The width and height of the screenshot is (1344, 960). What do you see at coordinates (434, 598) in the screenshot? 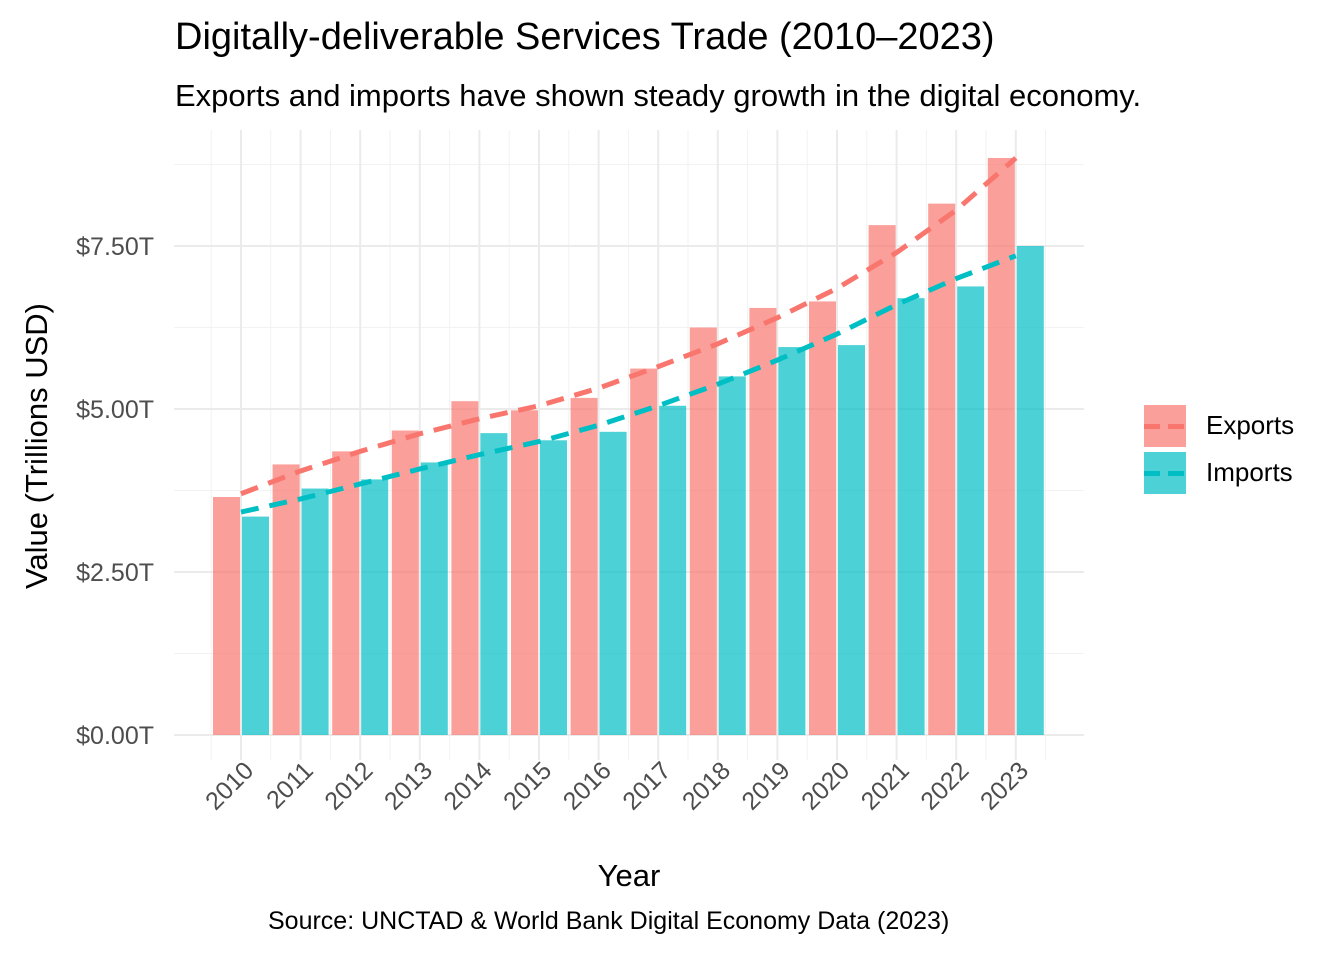
I see `bar-imports-2013` at bounding box center [434, 598].